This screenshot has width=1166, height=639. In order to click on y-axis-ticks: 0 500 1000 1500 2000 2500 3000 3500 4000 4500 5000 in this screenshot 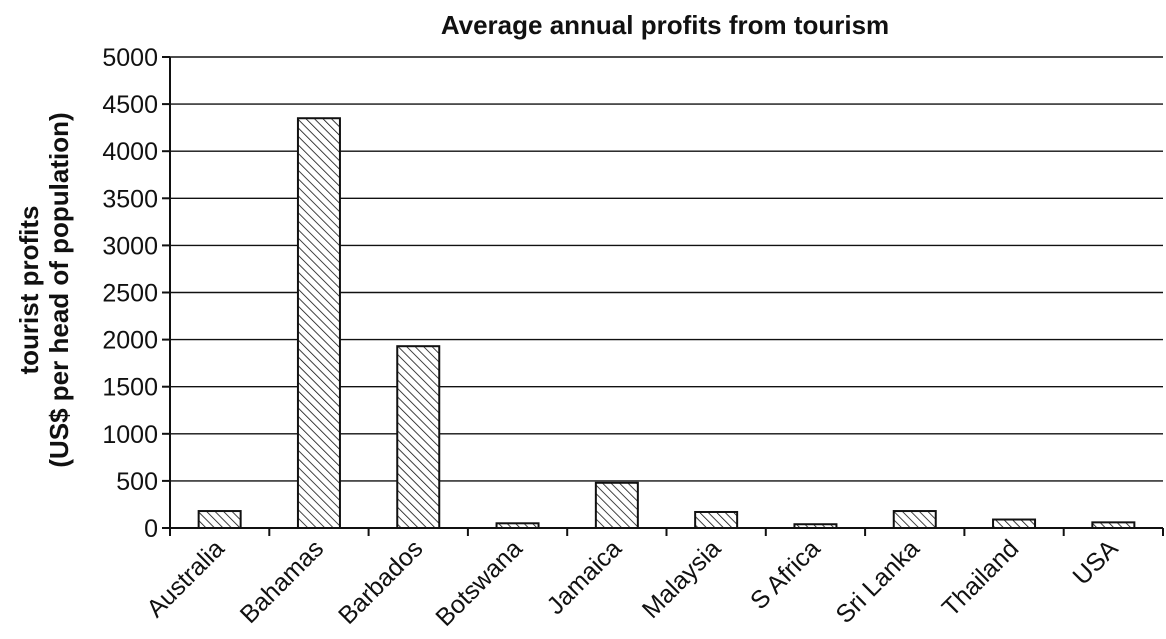, I will do `click(136, 293)`.